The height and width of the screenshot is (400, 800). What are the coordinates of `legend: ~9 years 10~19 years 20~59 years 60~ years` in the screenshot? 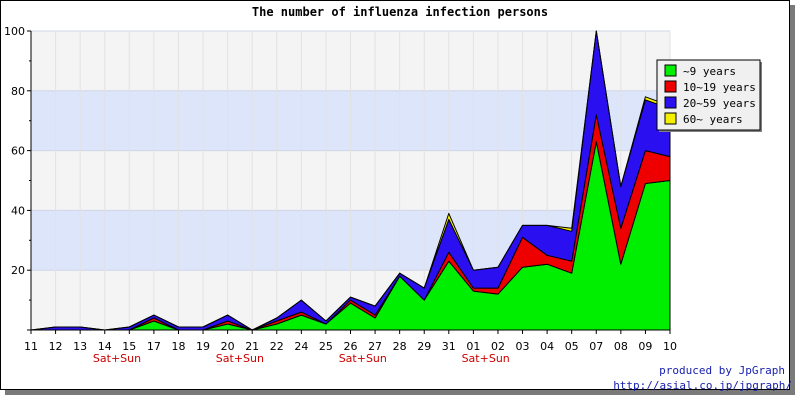 It's located at (709, 95).